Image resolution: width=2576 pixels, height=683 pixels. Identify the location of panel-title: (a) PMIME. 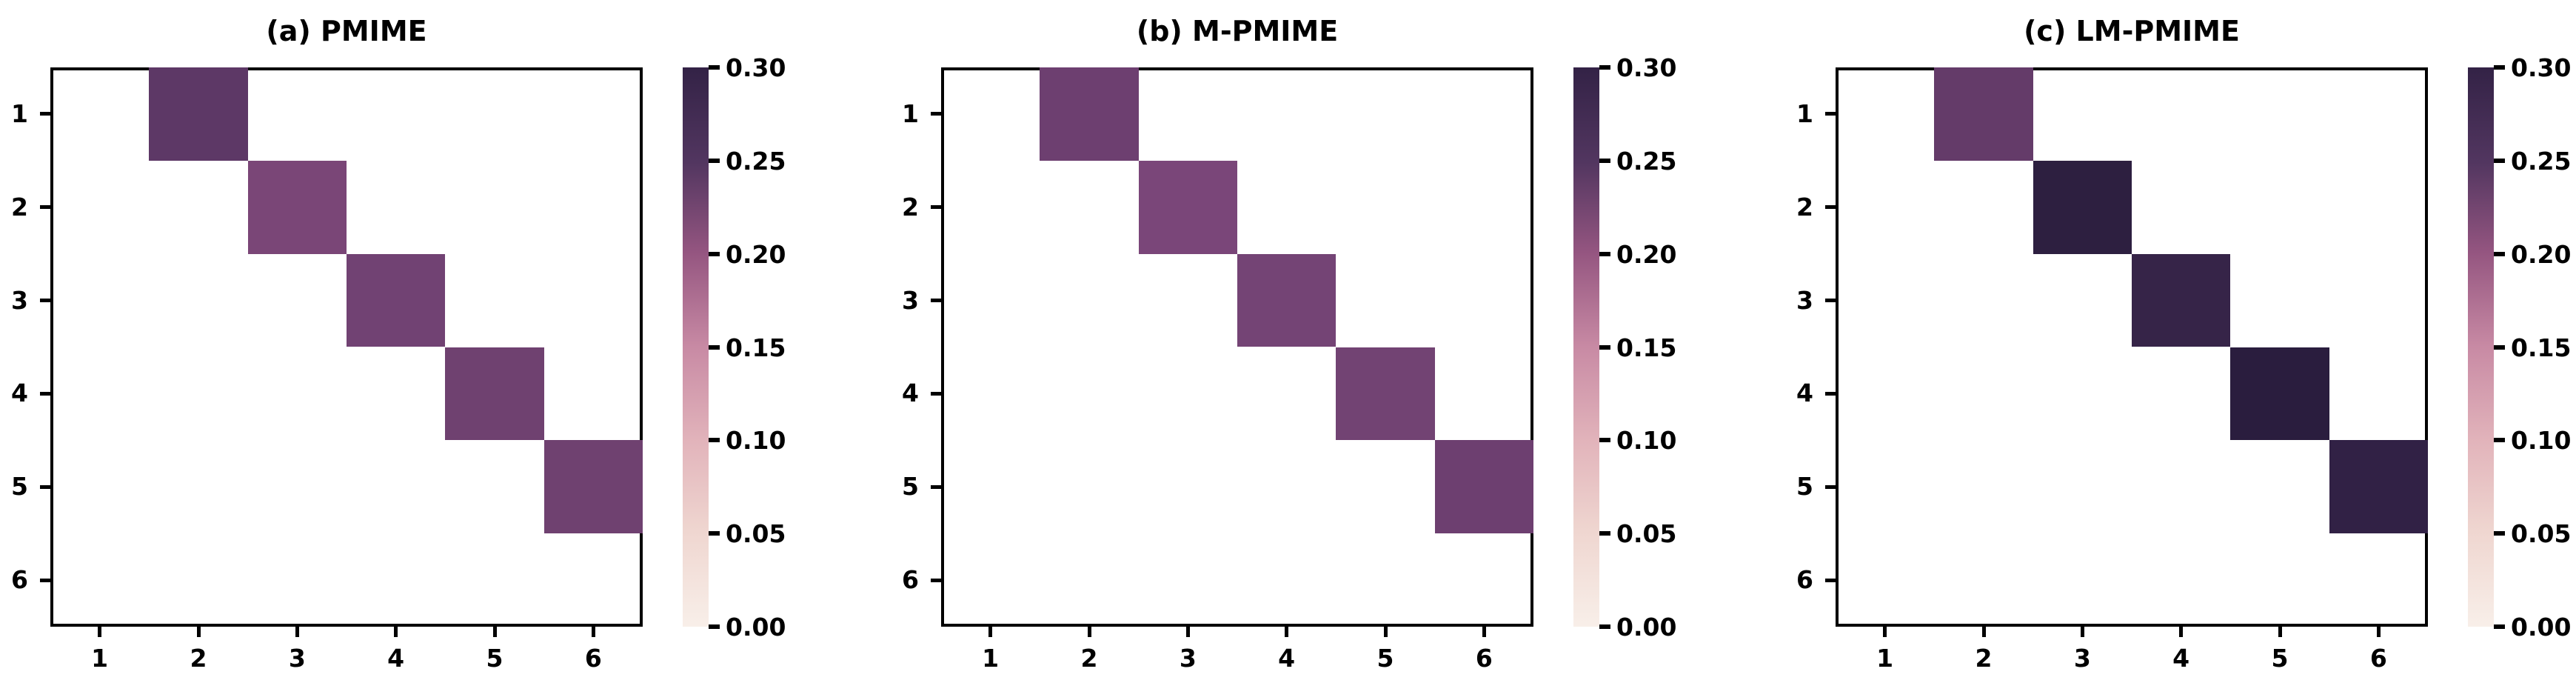
(346, 31).